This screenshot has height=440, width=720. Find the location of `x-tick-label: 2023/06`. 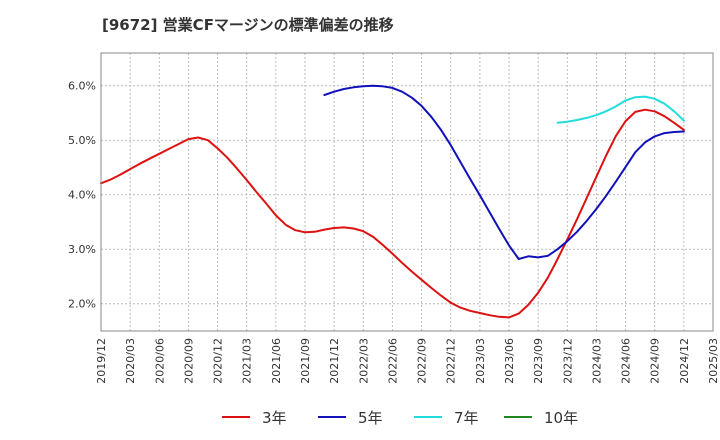

x-tick-label: 2023/06 is located at coordinates (509, 361).